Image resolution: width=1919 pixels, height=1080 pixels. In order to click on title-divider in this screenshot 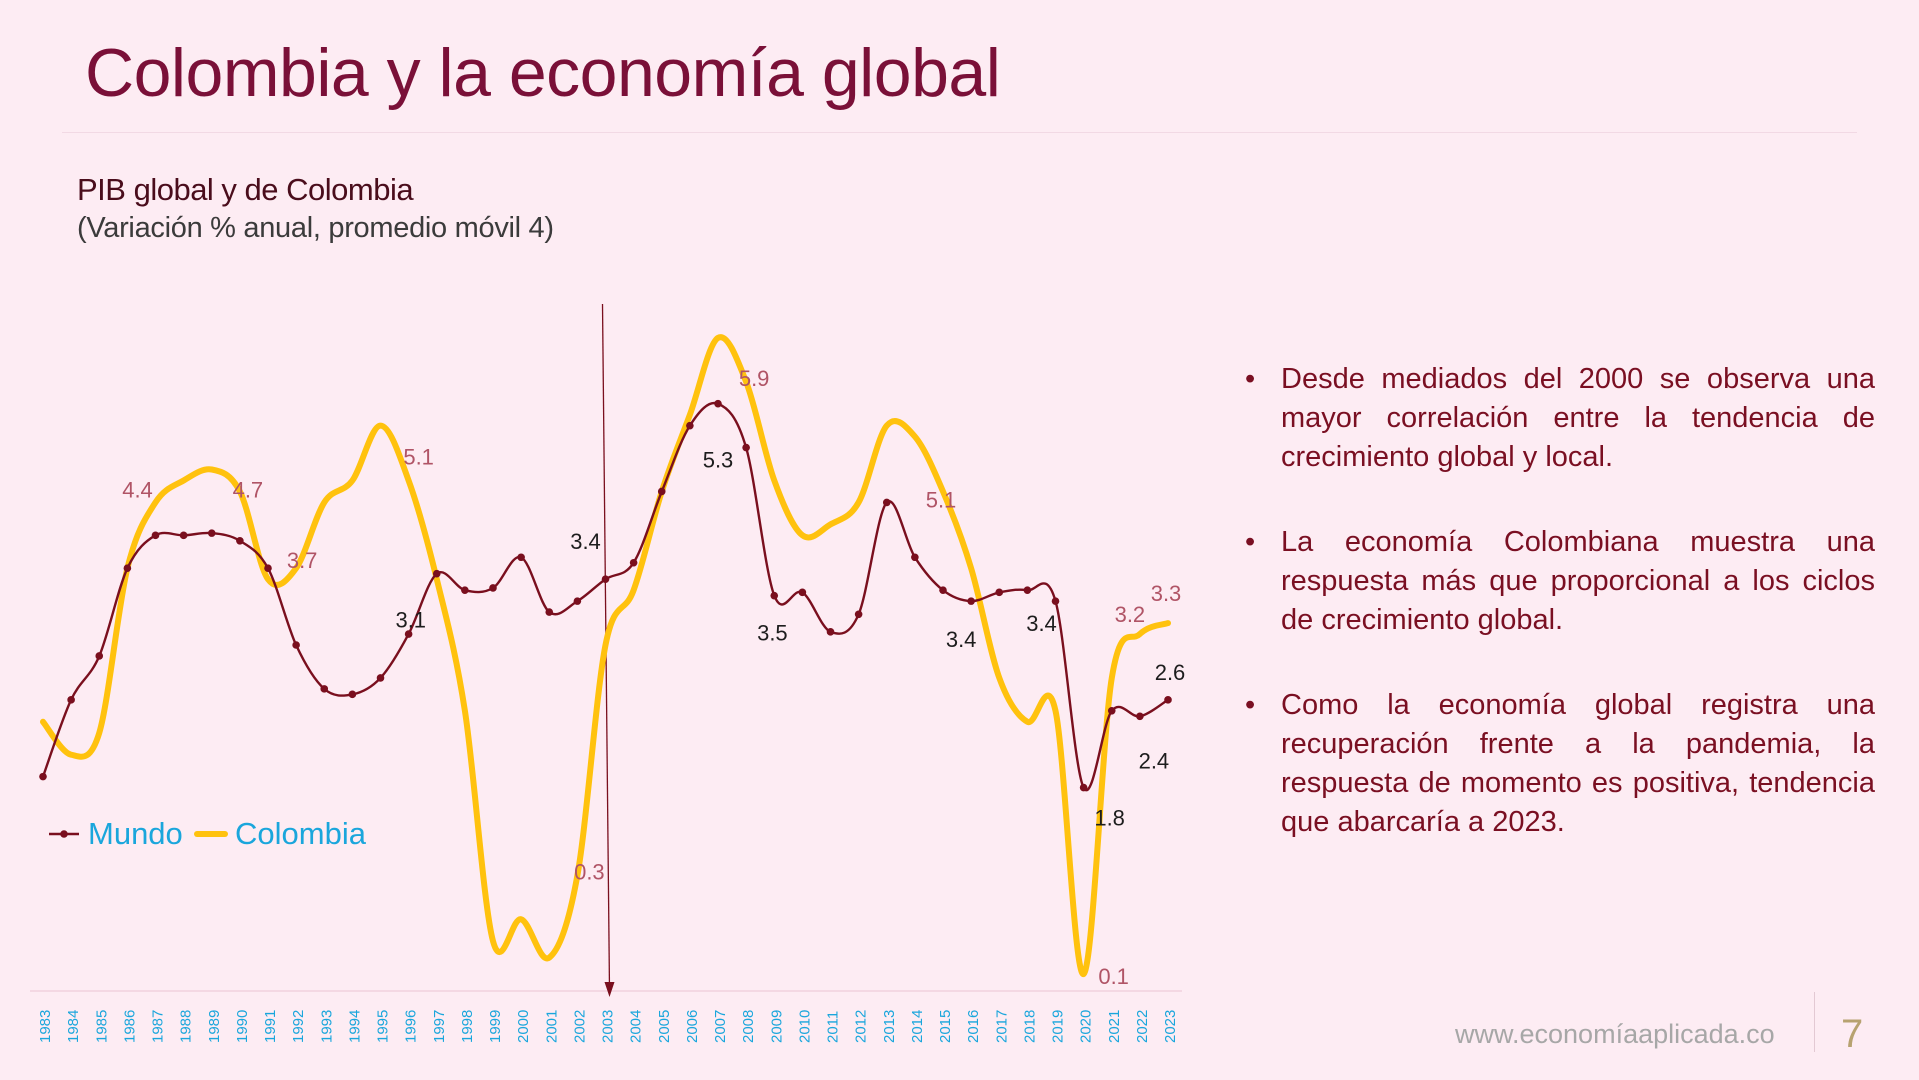, I will do `click(959, 132)`.